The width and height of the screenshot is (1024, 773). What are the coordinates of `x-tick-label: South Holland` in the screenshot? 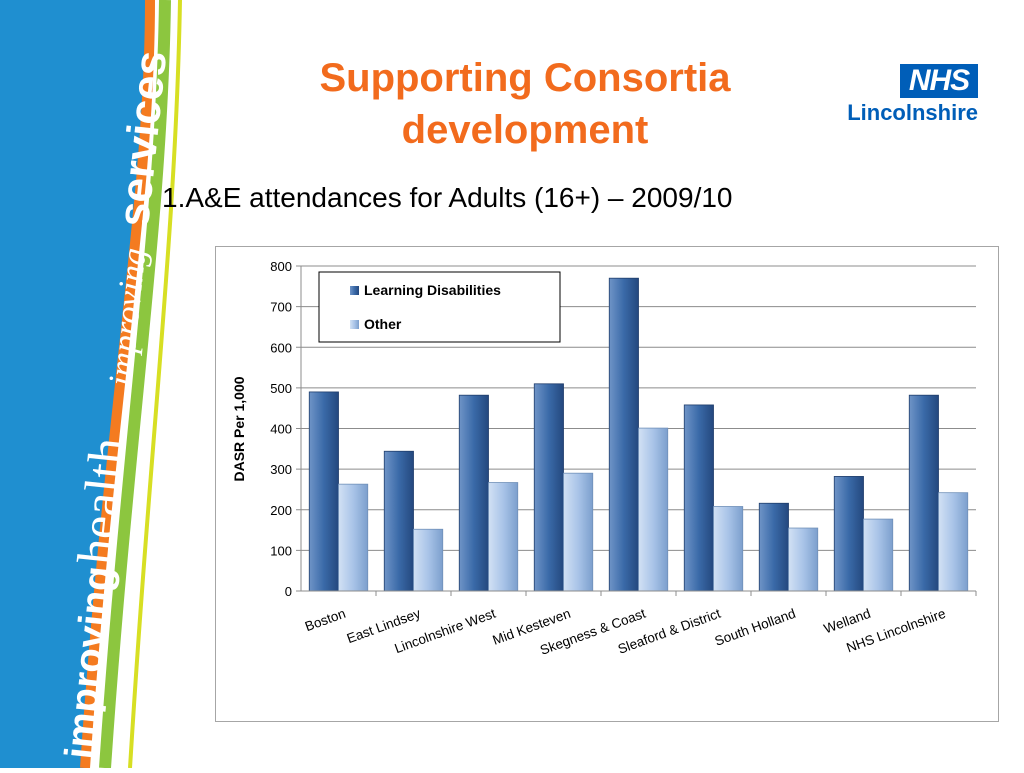 It's located at (755, 627).